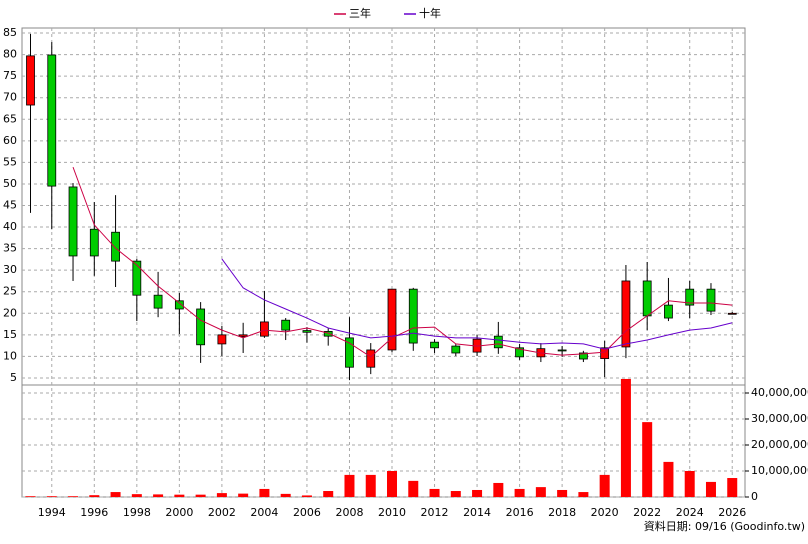 This screenshot has width=808, height=544. What do you see at coordinates (94, 512) in the screenshot?
I see `x-tick-label: 1996` at bounding box center [94, 512].